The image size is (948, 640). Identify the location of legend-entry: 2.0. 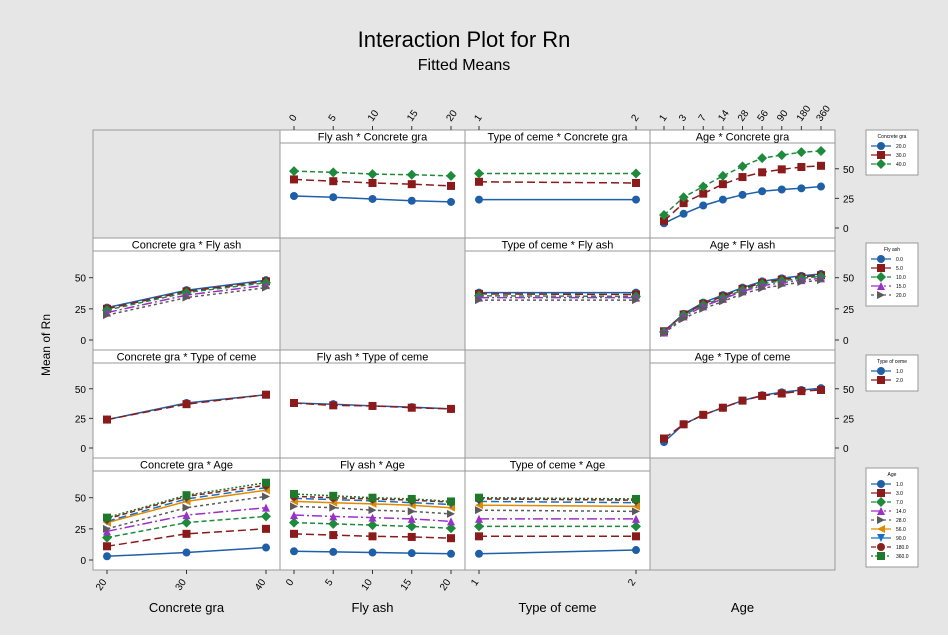
(899, 381).